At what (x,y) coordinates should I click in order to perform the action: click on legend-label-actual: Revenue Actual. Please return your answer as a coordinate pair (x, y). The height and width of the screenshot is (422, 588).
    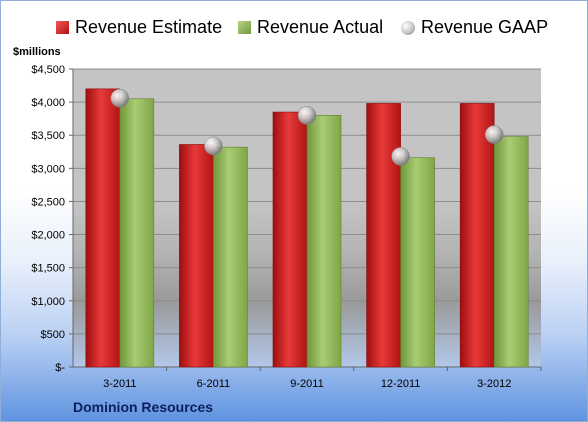
    Looking at the image, I should click on (320, 27).